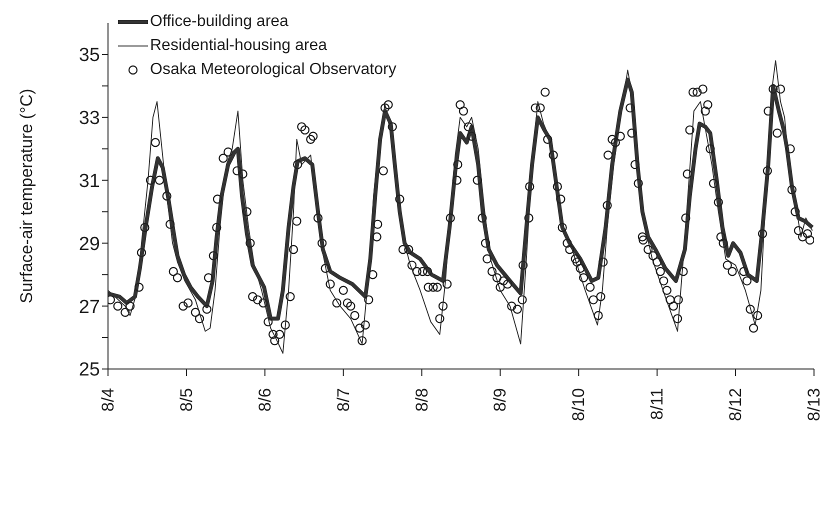  What do you see at coordinates (219, 22) in the screenshot?
I see `legend-label: Office-building area` at bounding box center [219, 22].